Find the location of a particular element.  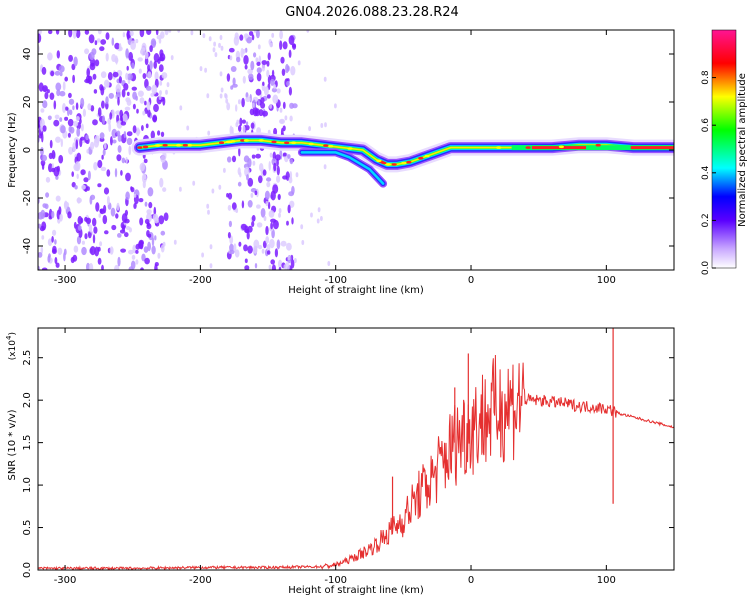

x-tick-label: 100 is located at coordinates (606, 580).